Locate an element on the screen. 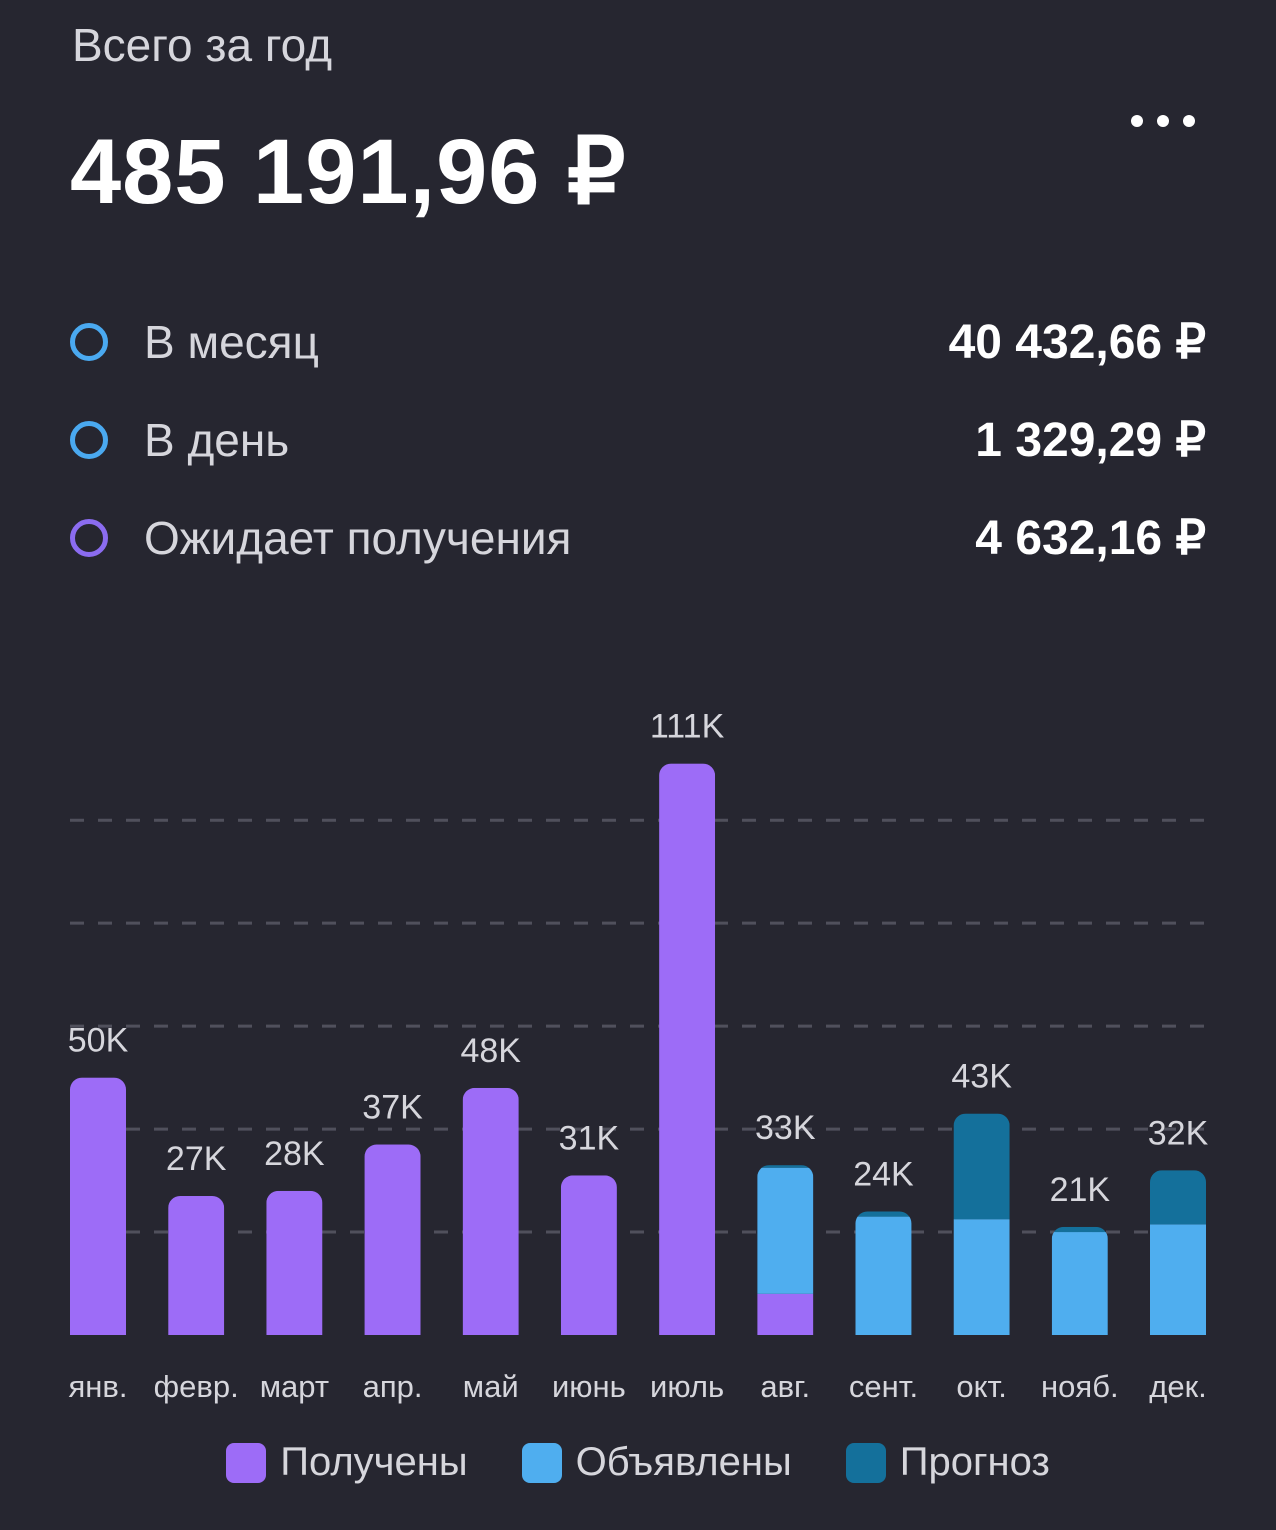 The width and height of the screenshot is (1276, 1530). x-tick-label: июнь is located at coordinates (589, 1386).